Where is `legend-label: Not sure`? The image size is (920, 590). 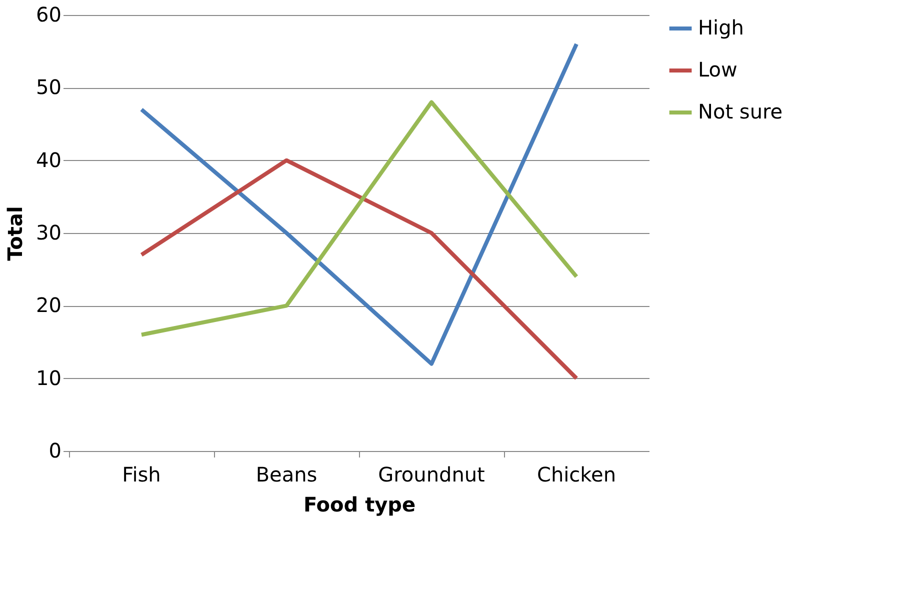
legend-label: Not sure is located at coordinates (740, 112).